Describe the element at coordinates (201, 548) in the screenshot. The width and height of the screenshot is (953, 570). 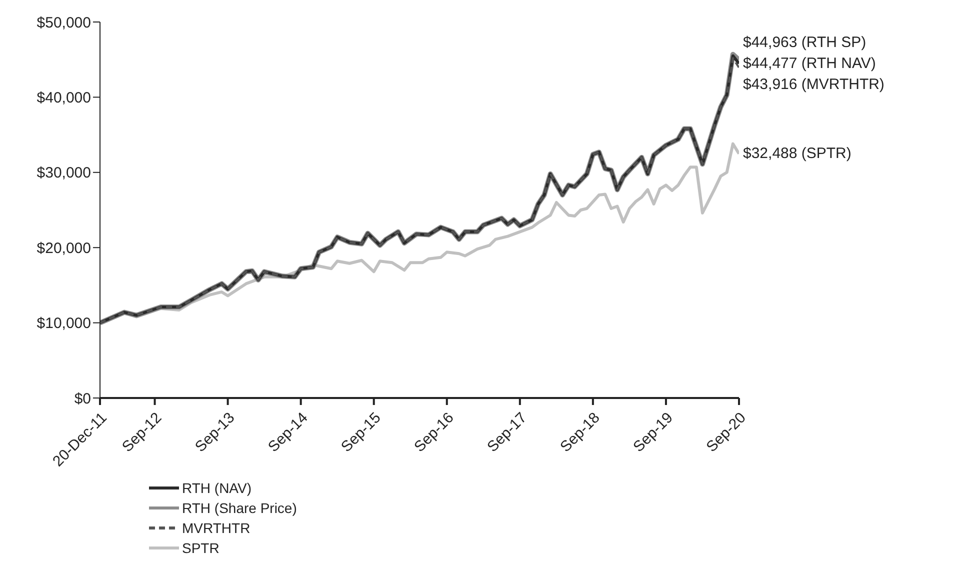
I see `legend-label: SPTR` at that location.